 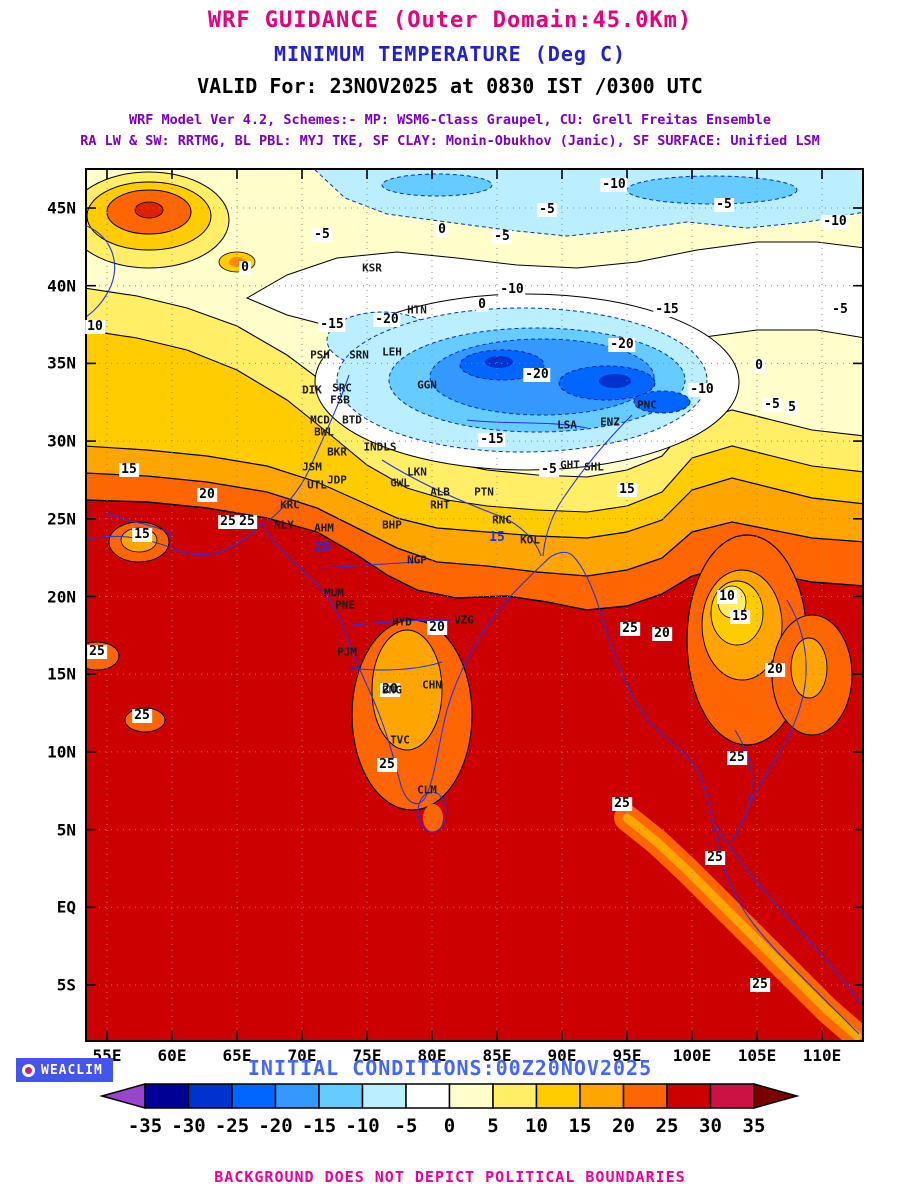 What do you see at coordinates (627, 1055) in the screenshot?
I see `x-tick-label: 95E` at bounding box center [627, 1055].